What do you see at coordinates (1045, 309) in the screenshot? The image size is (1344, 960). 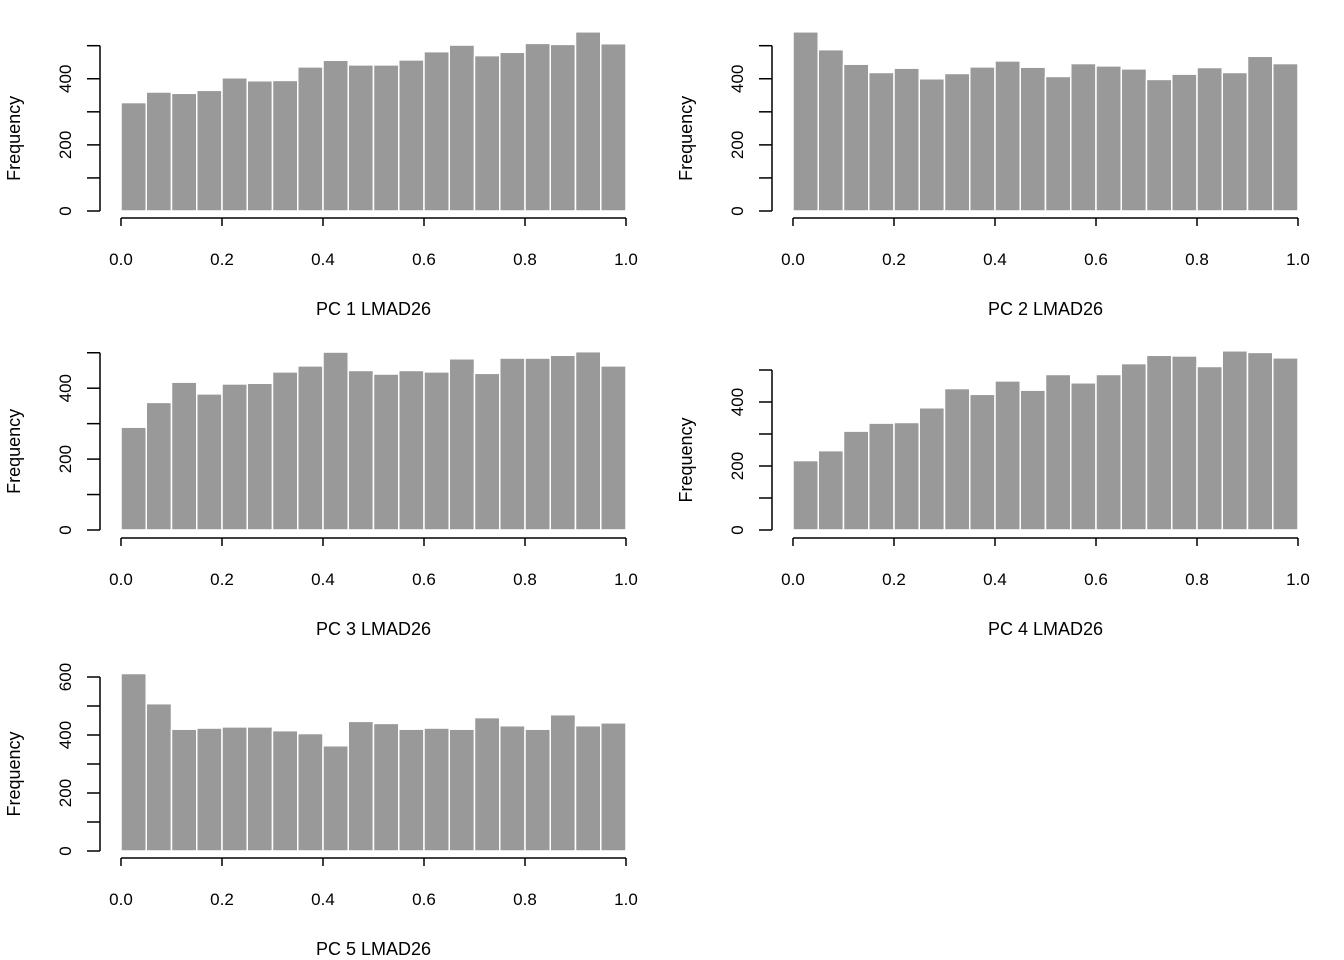 I see `x-axis-title: PC 2 LMAD26` at bounding box center [1045, 309].